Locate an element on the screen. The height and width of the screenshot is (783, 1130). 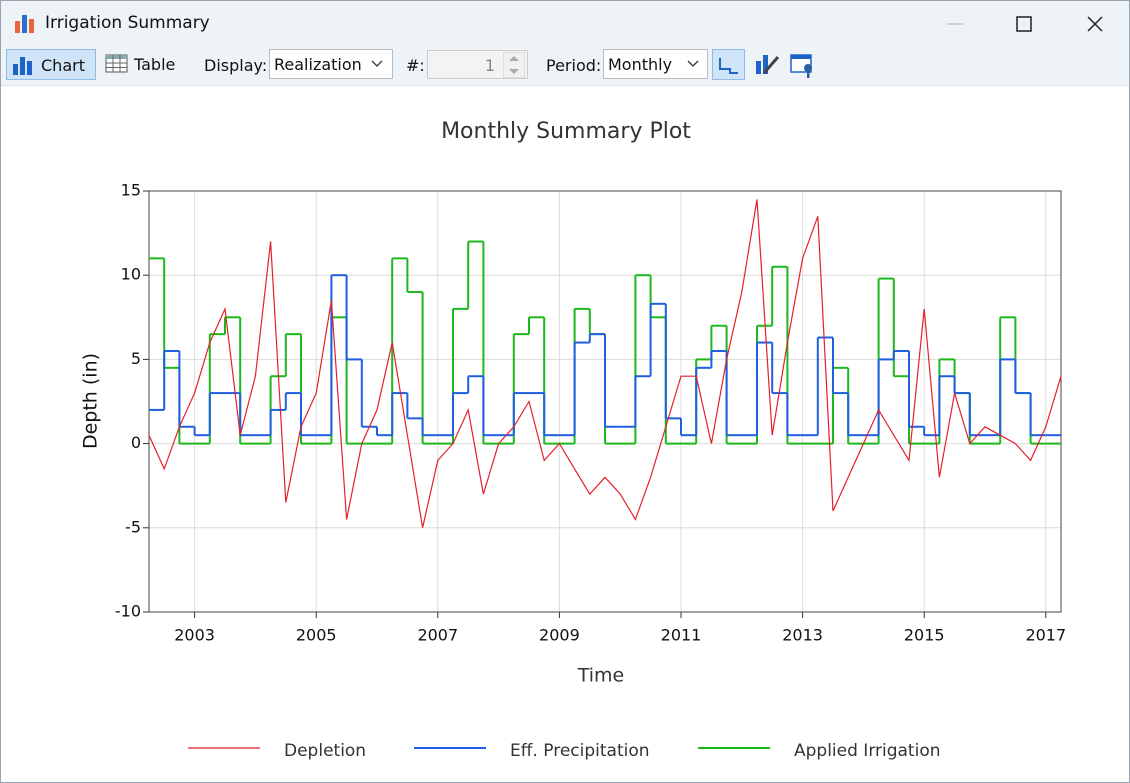
x-tick-label: 2003 is located at coordinates (194, 635).